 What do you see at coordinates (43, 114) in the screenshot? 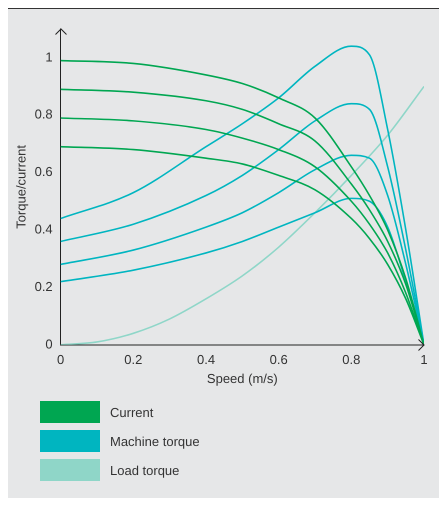
I see `y-tick-label: 0.8` at bounding box center [43, 114].